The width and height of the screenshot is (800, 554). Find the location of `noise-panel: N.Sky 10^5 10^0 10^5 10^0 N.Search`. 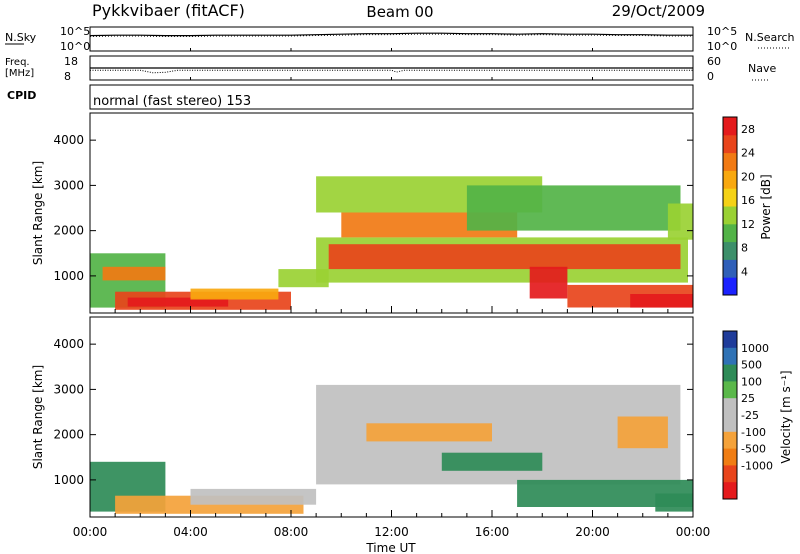

noise-panel: N.Sky 10^5 10^0 10^5 10^0 N.Search is located at coordinates (400, 39).